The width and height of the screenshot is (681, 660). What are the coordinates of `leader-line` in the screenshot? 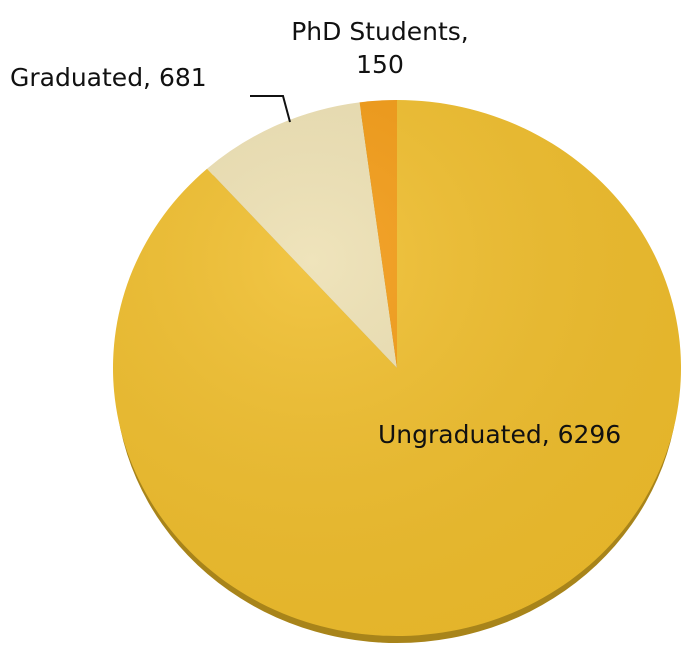 It's located at (270, 109).